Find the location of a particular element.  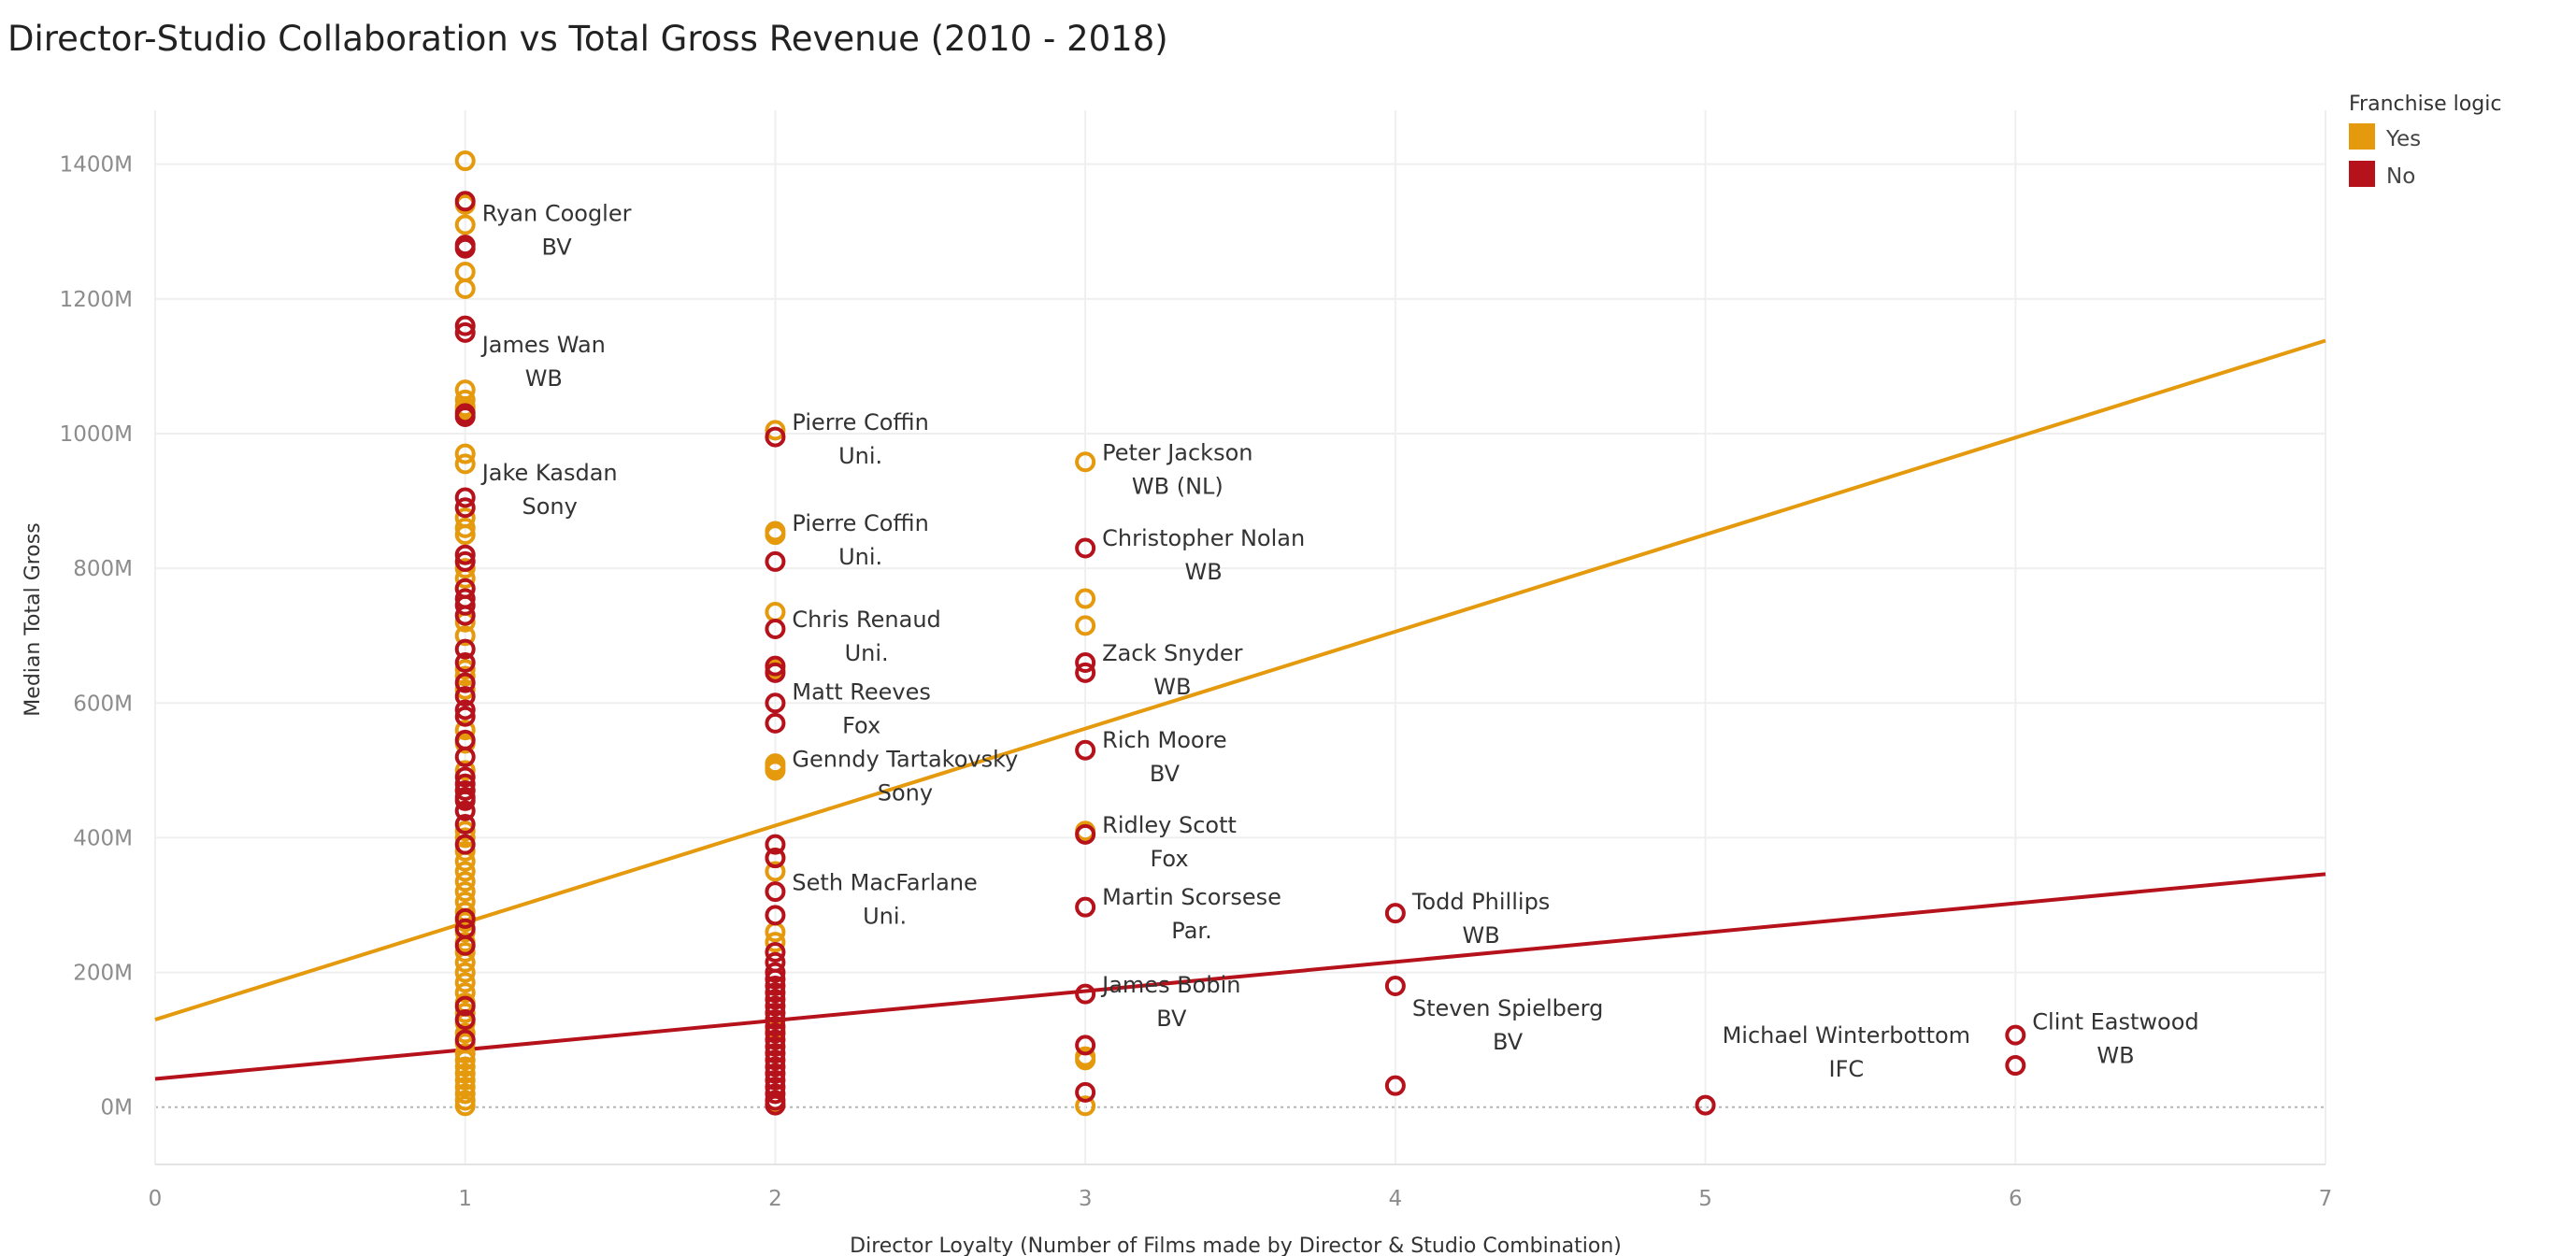

x-tick-label: 0 is located at coordinates (156, 1199).